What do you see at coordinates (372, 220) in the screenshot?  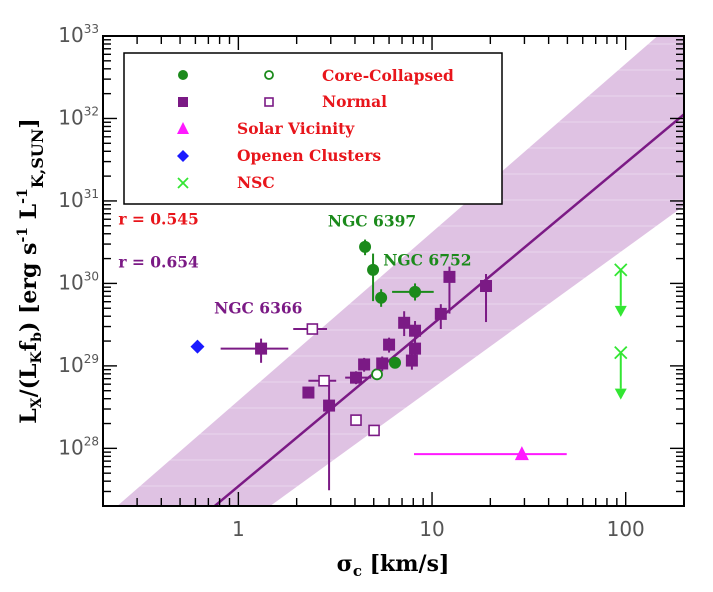 I see `annotation-label: NGC 6397` at bounding box center [372, 220].